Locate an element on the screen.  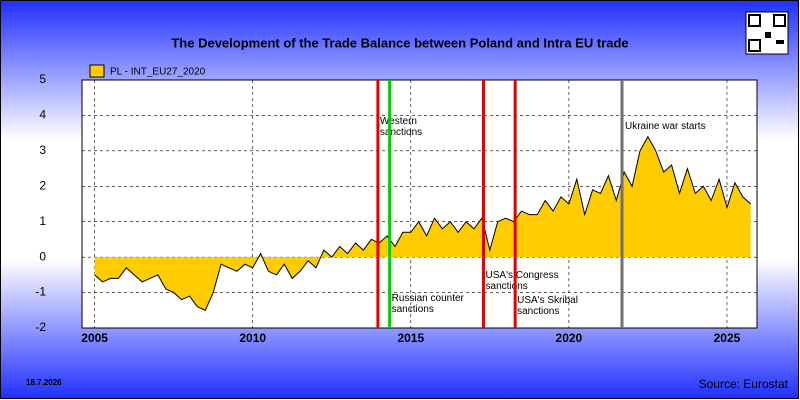
y-axis-label: € * Billion Euro is located at coordinates (40, 204).